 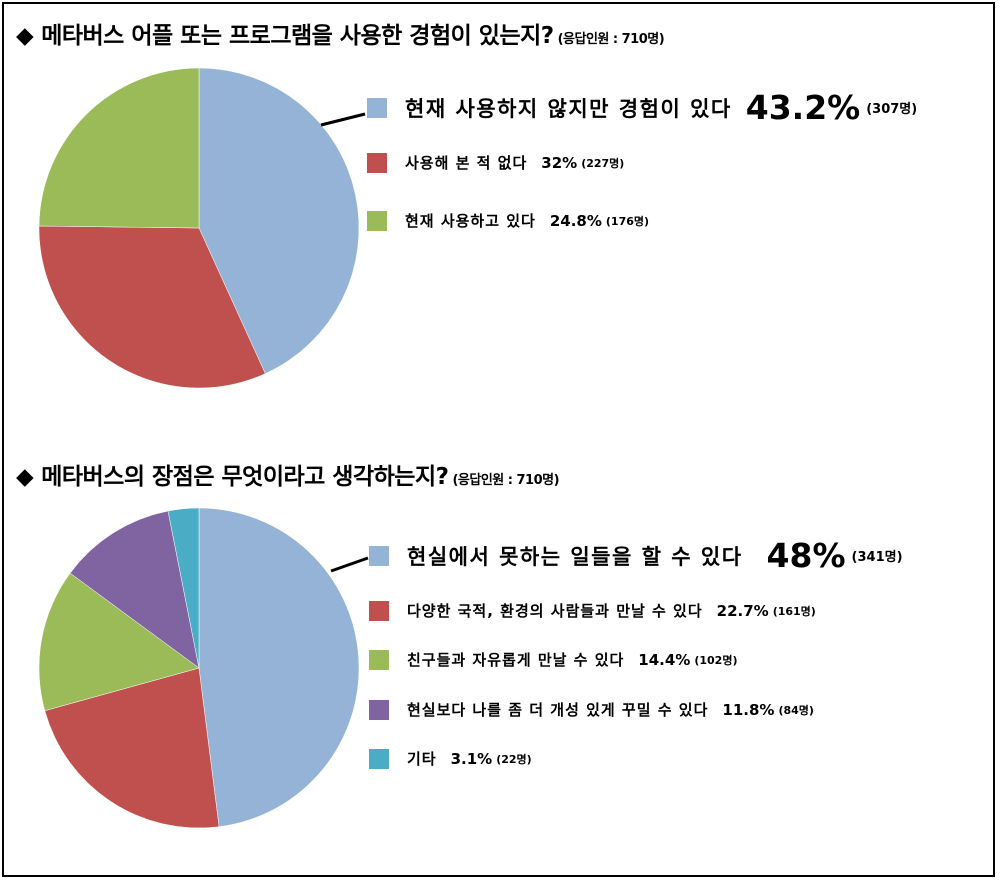 What do you see at coordinates (558, 710) in the screenshot?
I see `legend-label: 현실보다 나를 좀 더 개성 있게 꾸밀 수 있다` at bounding box center [558, 710].